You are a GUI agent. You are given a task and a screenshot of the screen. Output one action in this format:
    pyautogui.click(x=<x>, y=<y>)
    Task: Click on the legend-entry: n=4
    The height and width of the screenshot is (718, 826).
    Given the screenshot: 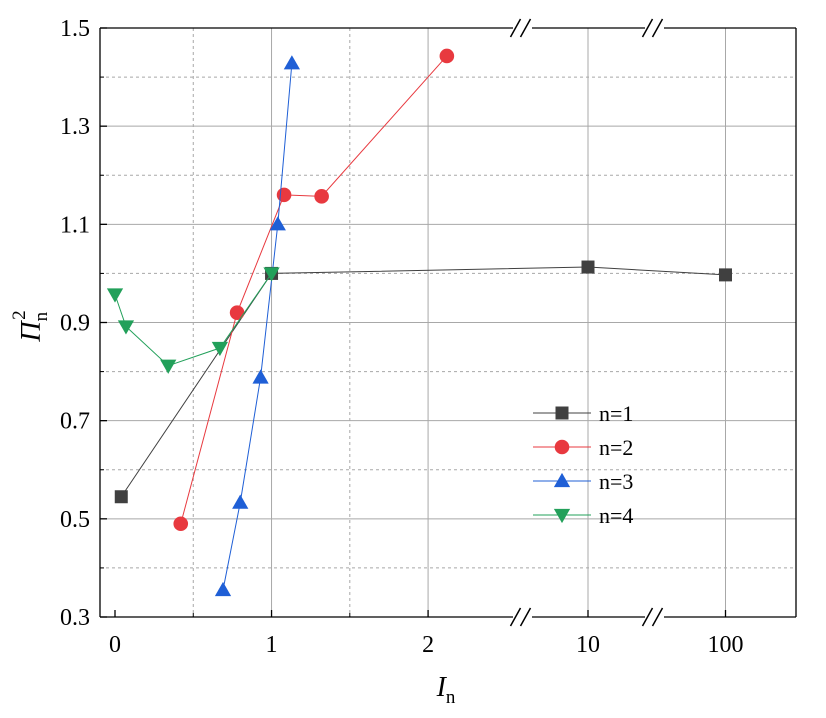 What is the action you would take?
    pyautogui.click(x=583, y=515)
    